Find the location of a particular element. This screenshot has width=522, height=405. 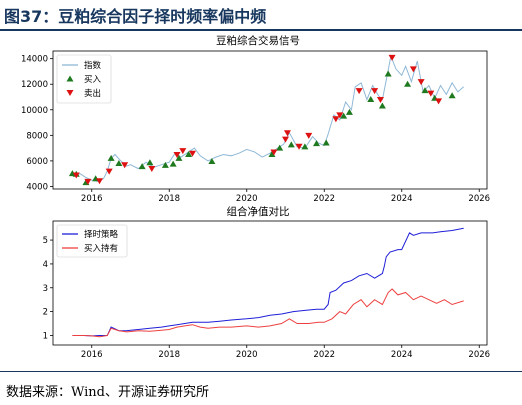

nav-legend: 择时策略 买入持有 is located at coordinates (92, 241).